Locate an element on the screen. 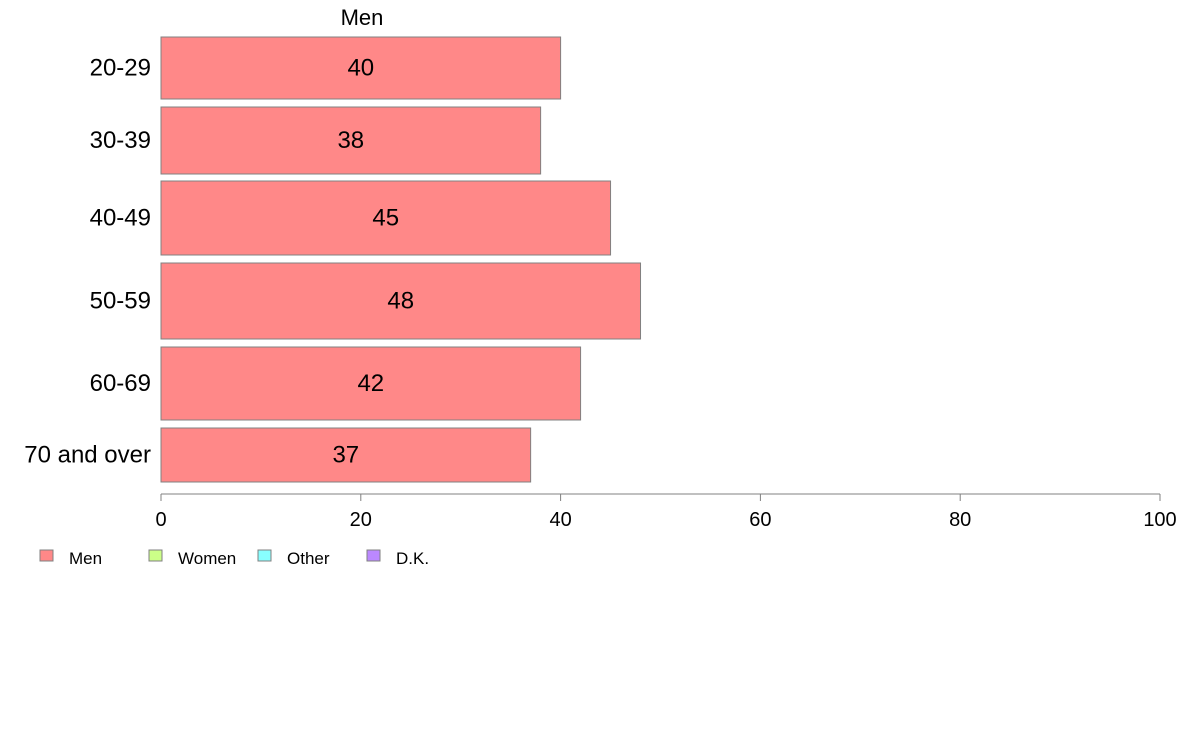 Image resolution: width=1188 pixels, height=741 pixels. x-tick-label: 60 is located at coordinates (760, 520).